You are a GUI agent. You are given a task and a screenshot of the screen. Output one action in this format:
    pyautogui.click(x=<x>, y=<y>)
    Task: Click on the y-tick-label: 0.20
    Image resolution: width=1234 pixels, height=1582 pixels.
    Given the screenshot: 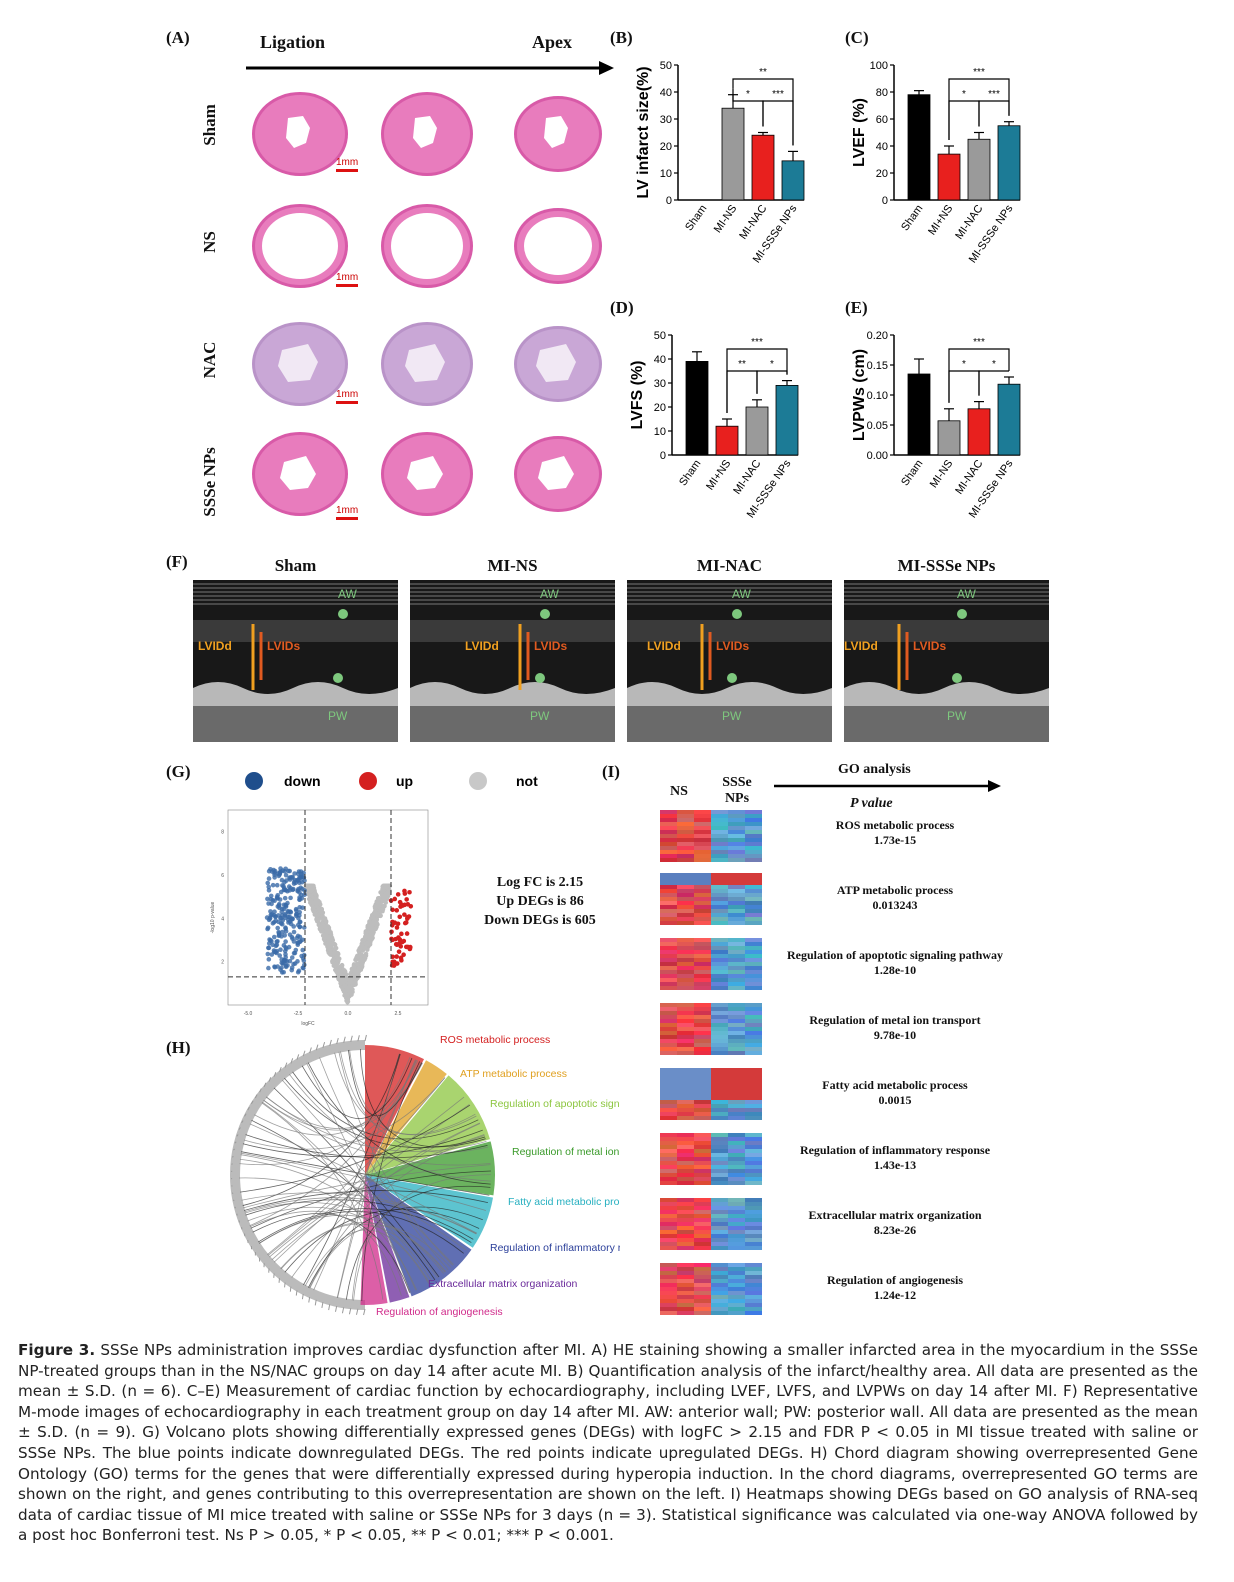 What is the action you would take?
    pyautogui.click(x=877, y=336)
    